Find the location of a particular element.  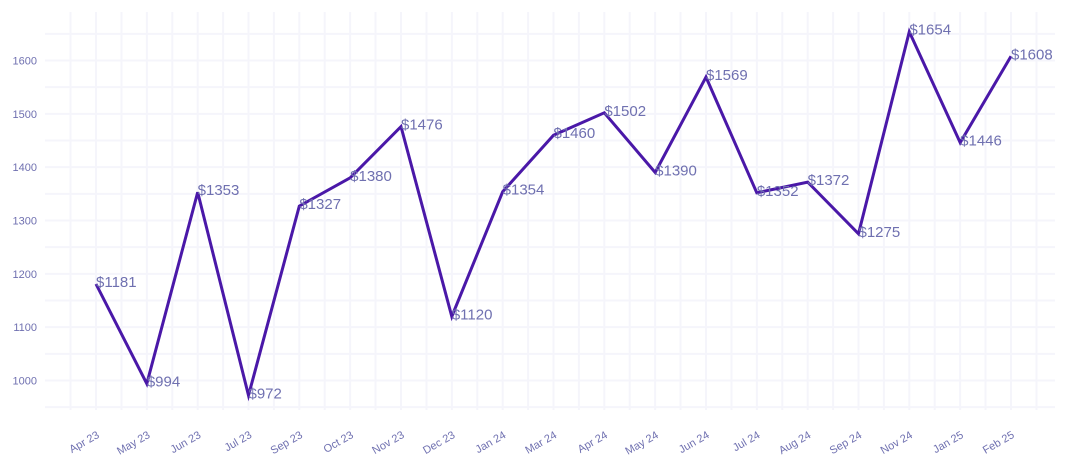

x-tick-label: May 23 is located at coordinates (133, 443).